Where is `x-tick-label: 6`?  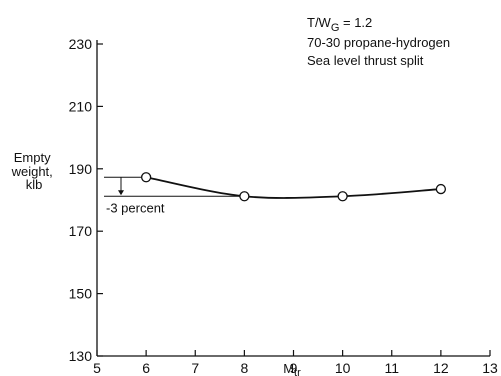 x-tick-label: 6 is located at coordinates (146, 368).